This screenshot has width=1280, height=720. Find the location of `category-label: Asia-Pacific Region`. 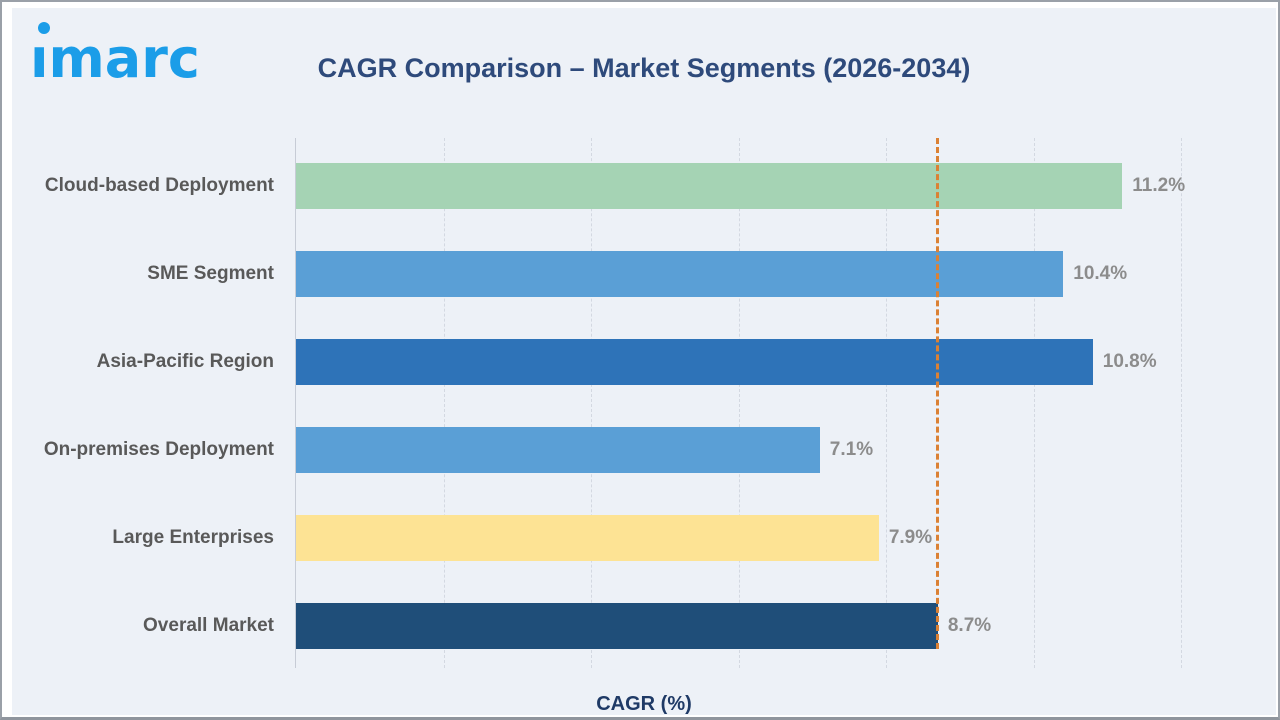

category-label: Asia-Pacific Region is located at coordinates (185, 361).